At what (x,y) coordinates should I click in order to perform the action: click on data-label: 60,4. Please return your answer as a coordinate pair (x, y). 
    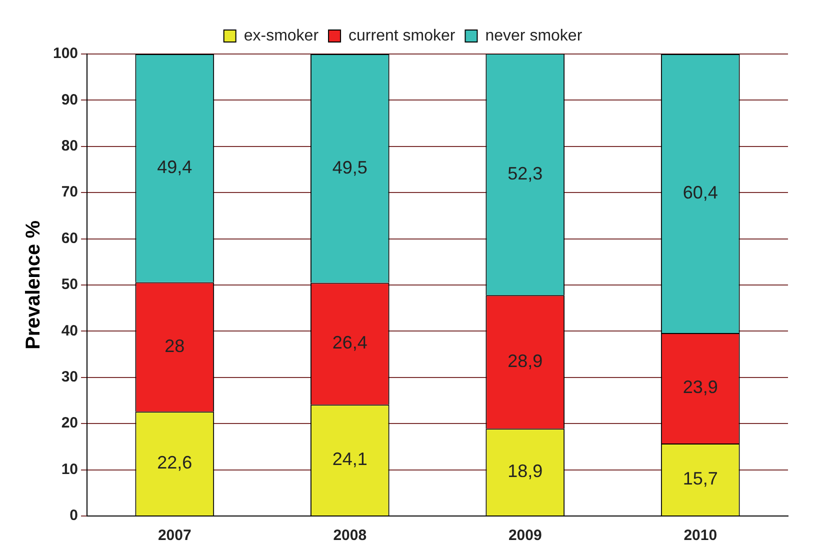
    Looking at the image, I should click on (700, 192).